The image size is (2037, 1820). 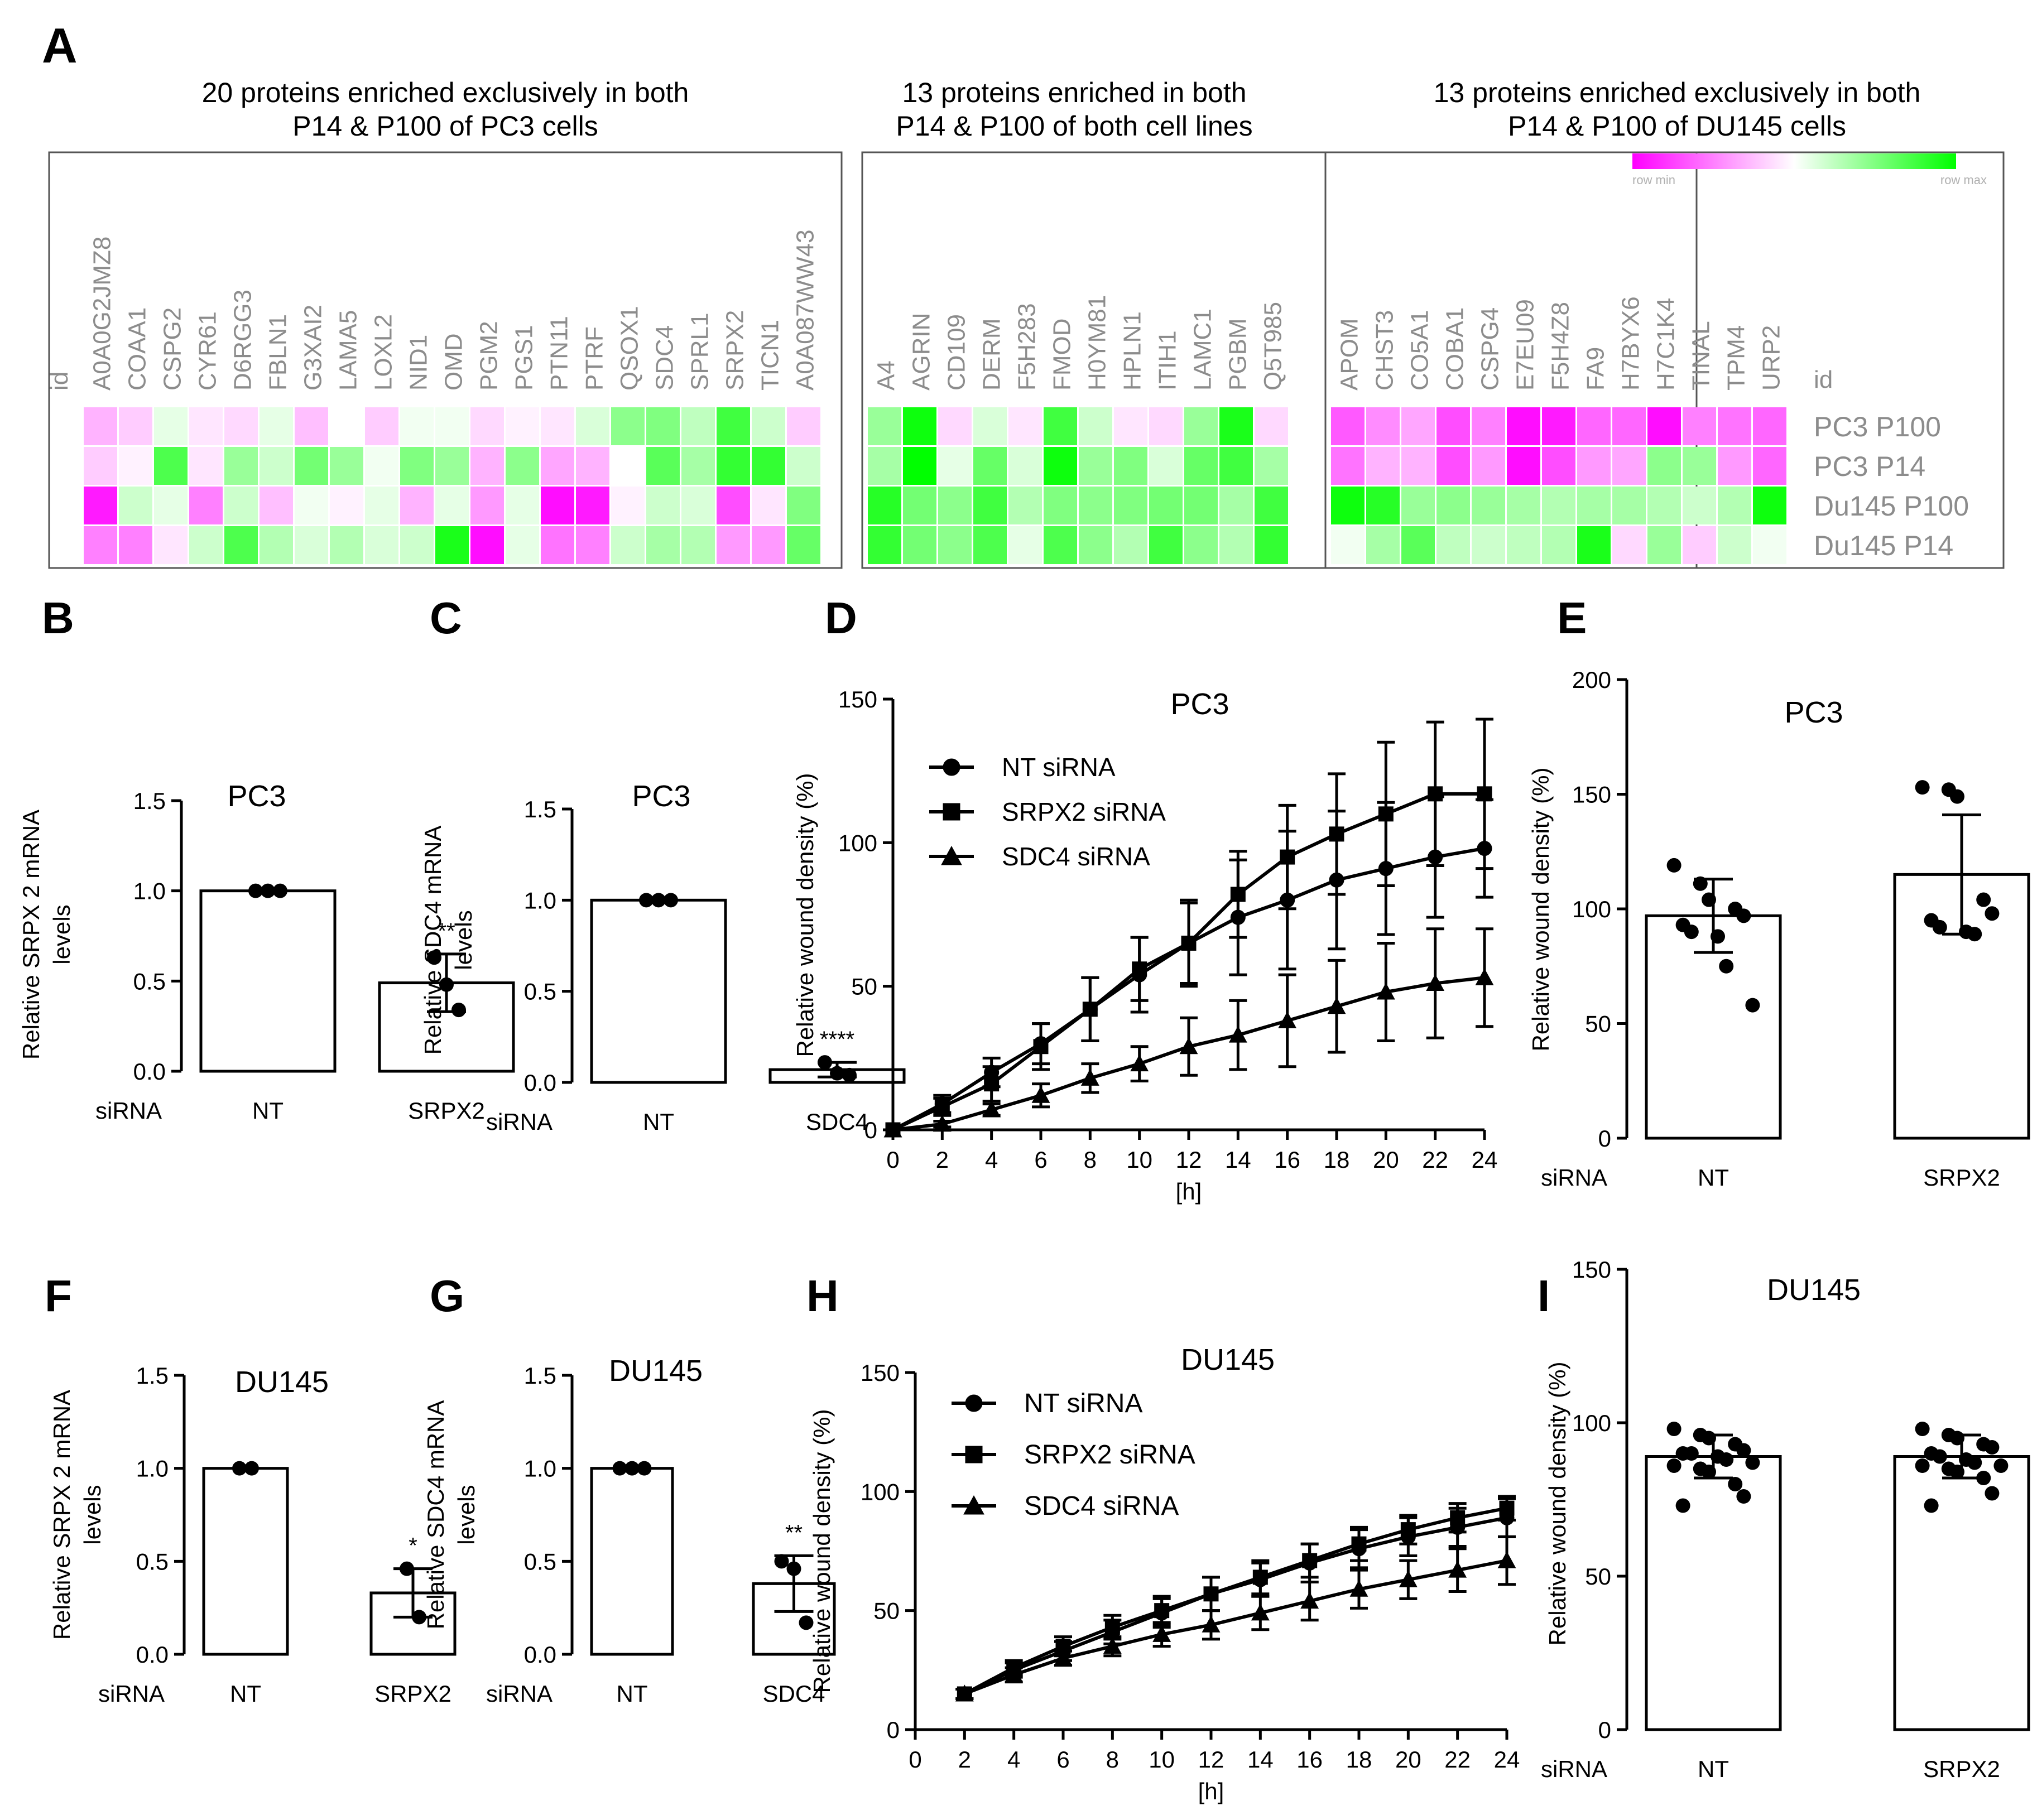 I want to click on row-label: Du145 P100, so click(x=1892, y=506).